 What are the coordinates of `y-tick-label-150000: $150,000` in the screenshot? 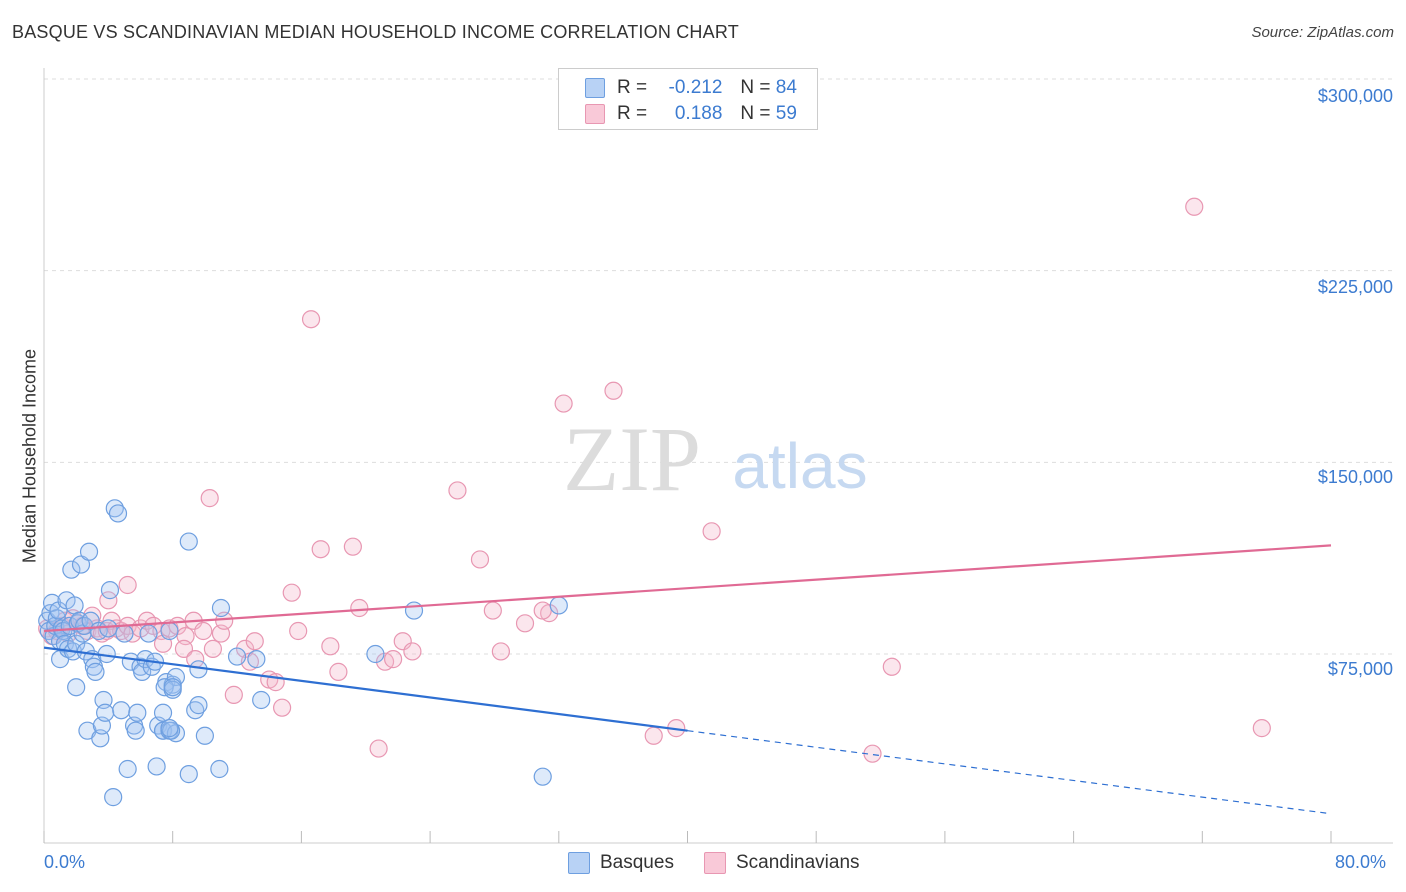 It's located at (1355, 477).